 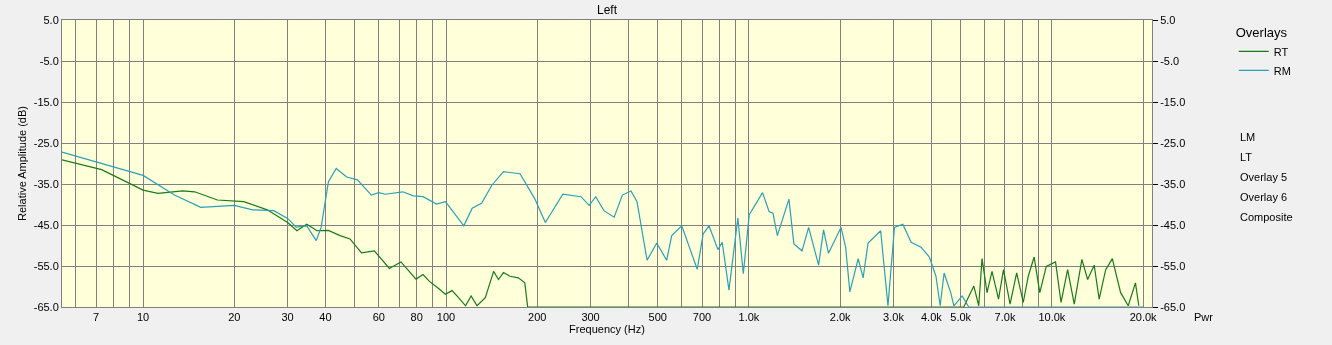 I want to click on x-tick-label: 20.0k, so click(x=1143, y=317).